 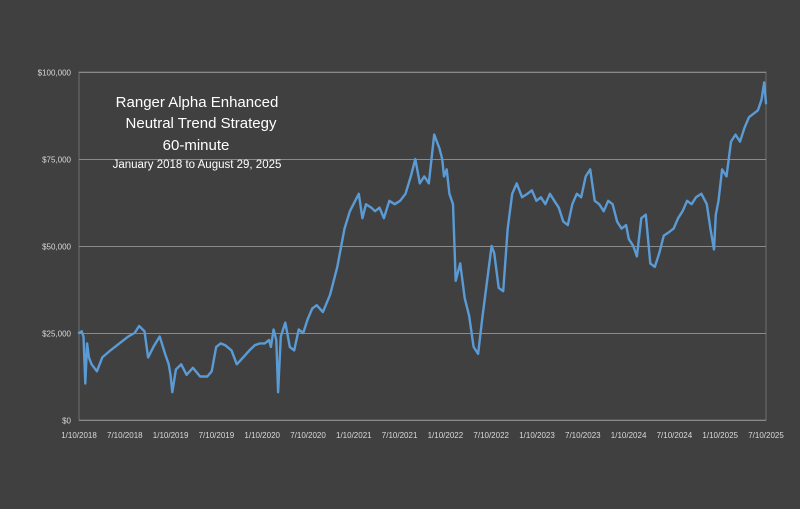 What do you see at coordinates (583, 435) in the screenshot?
I see `x-tick-label-11: 7/10/2023` at bounding box center [583, 435].